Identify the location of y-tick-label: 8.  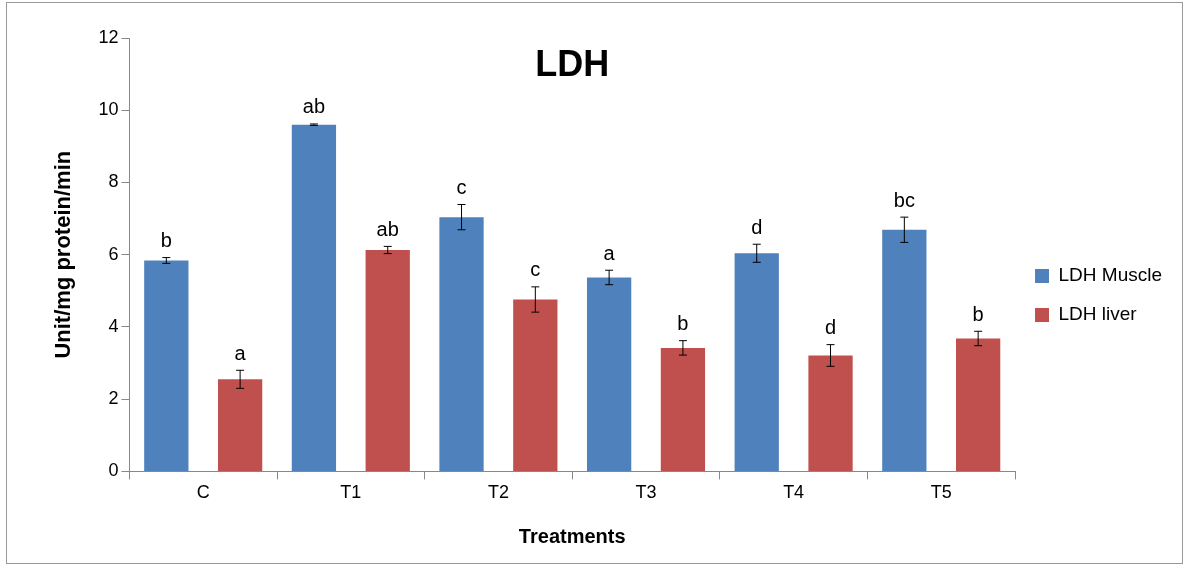
(113, 181).